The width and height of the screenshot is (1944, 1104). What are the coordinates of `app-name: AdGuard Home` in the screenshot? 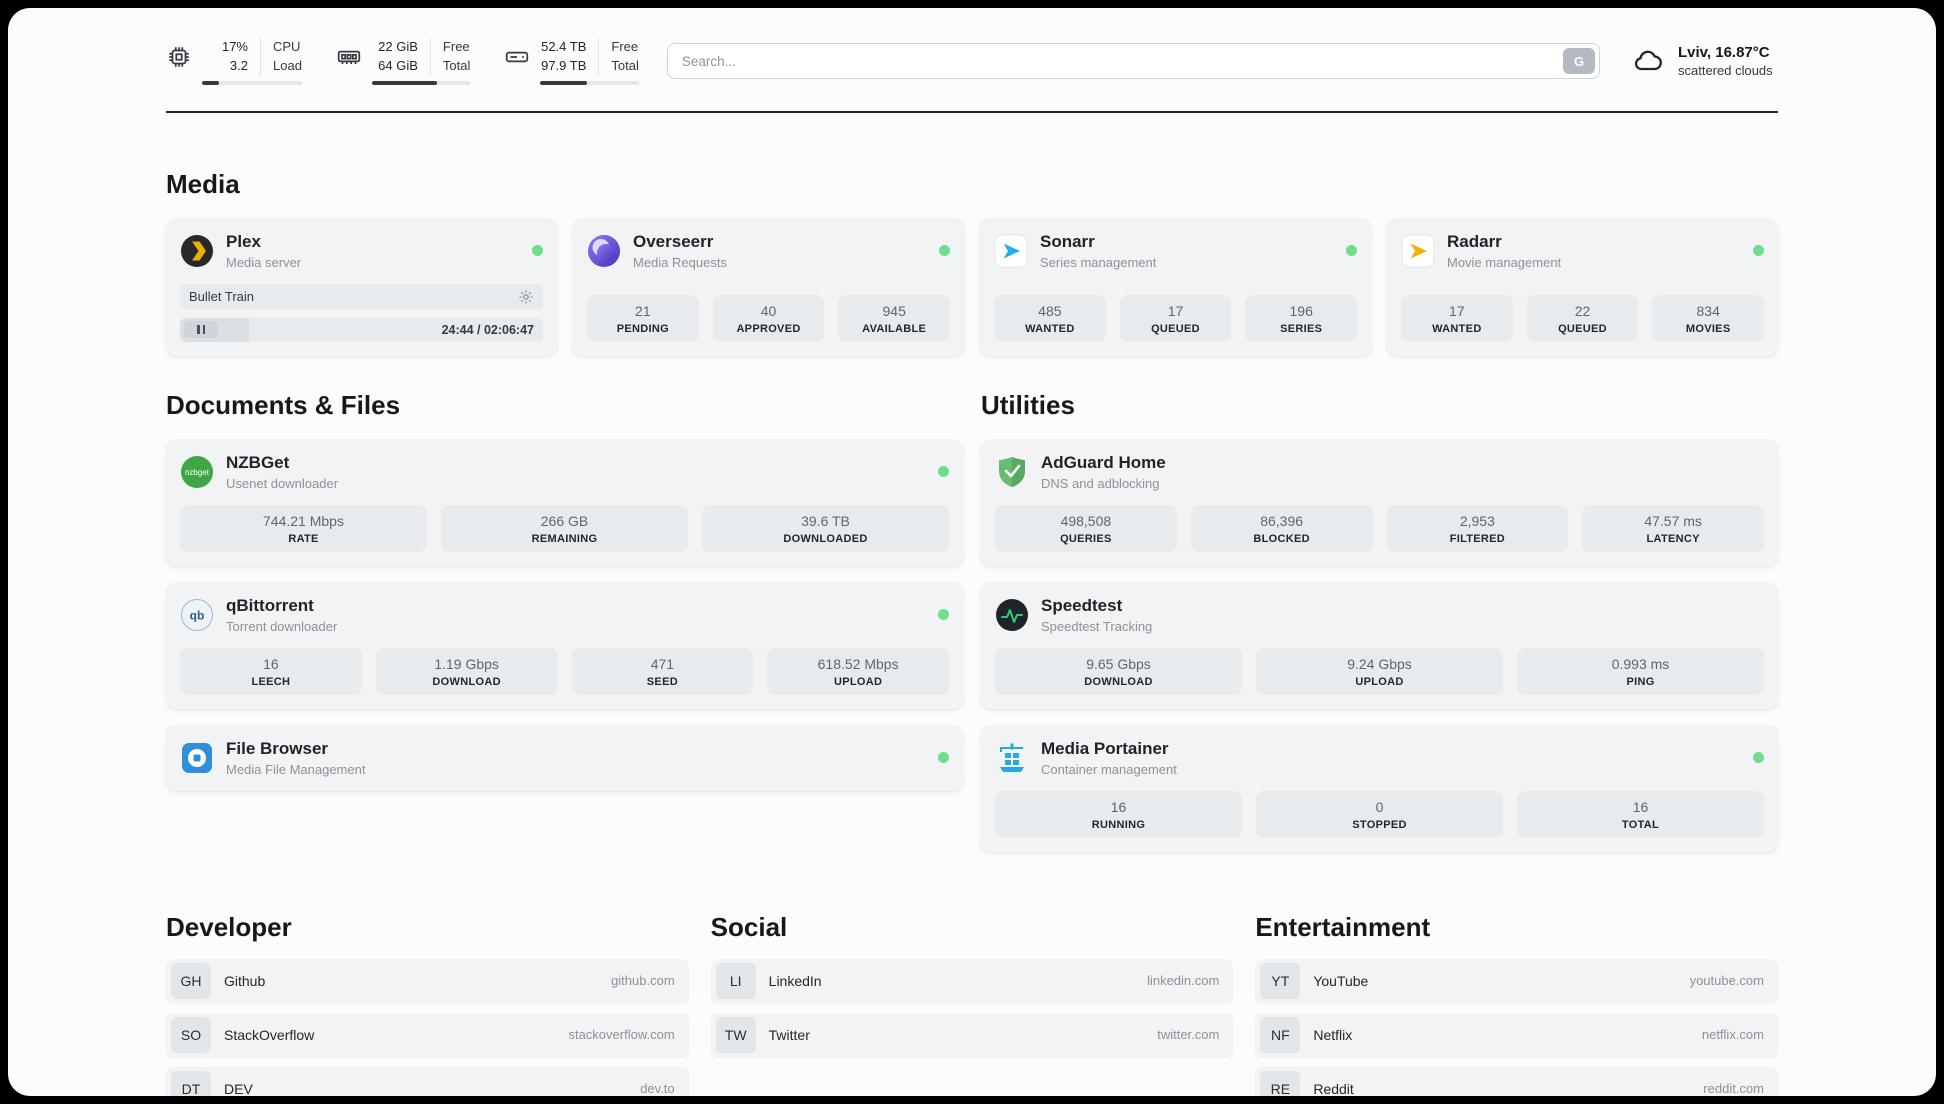 It's located at (1103, 462).